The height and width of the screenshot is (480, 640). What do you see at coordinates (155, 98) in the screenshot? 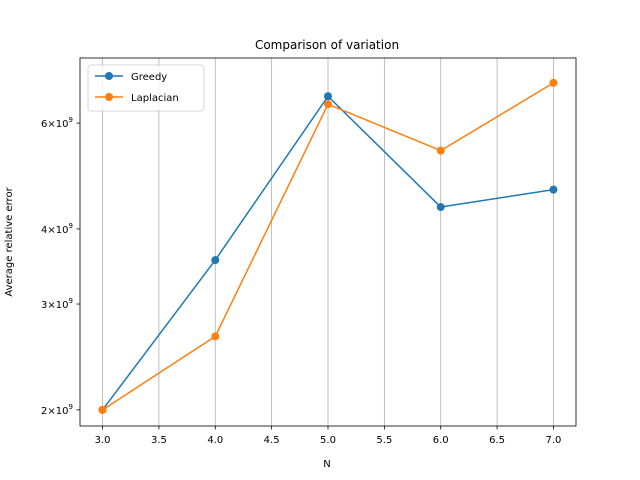
I see `legend-label: Laplacian` at bounding box center [155, 98].